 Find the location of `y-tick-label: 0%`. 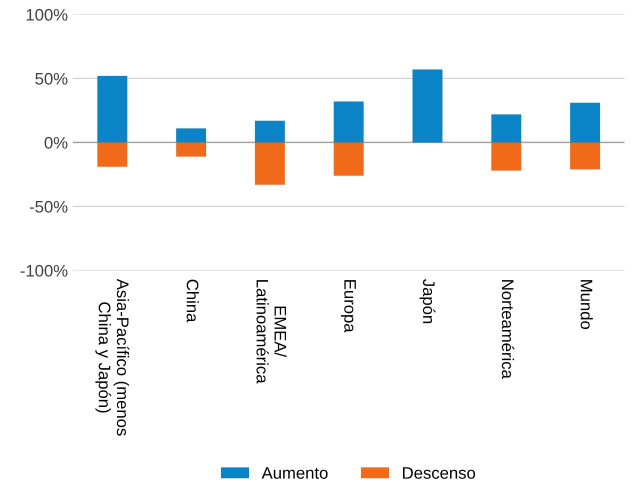

y-tick-label: 0% is located at coordinates (56, 142).